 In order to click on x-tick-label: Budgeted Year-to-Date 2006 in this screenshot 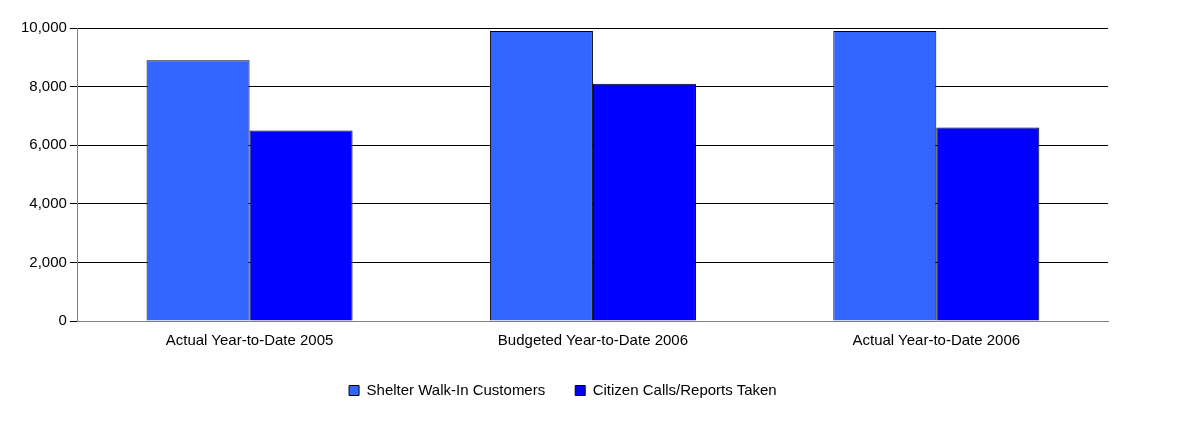, I will do `click(593, 340)`.